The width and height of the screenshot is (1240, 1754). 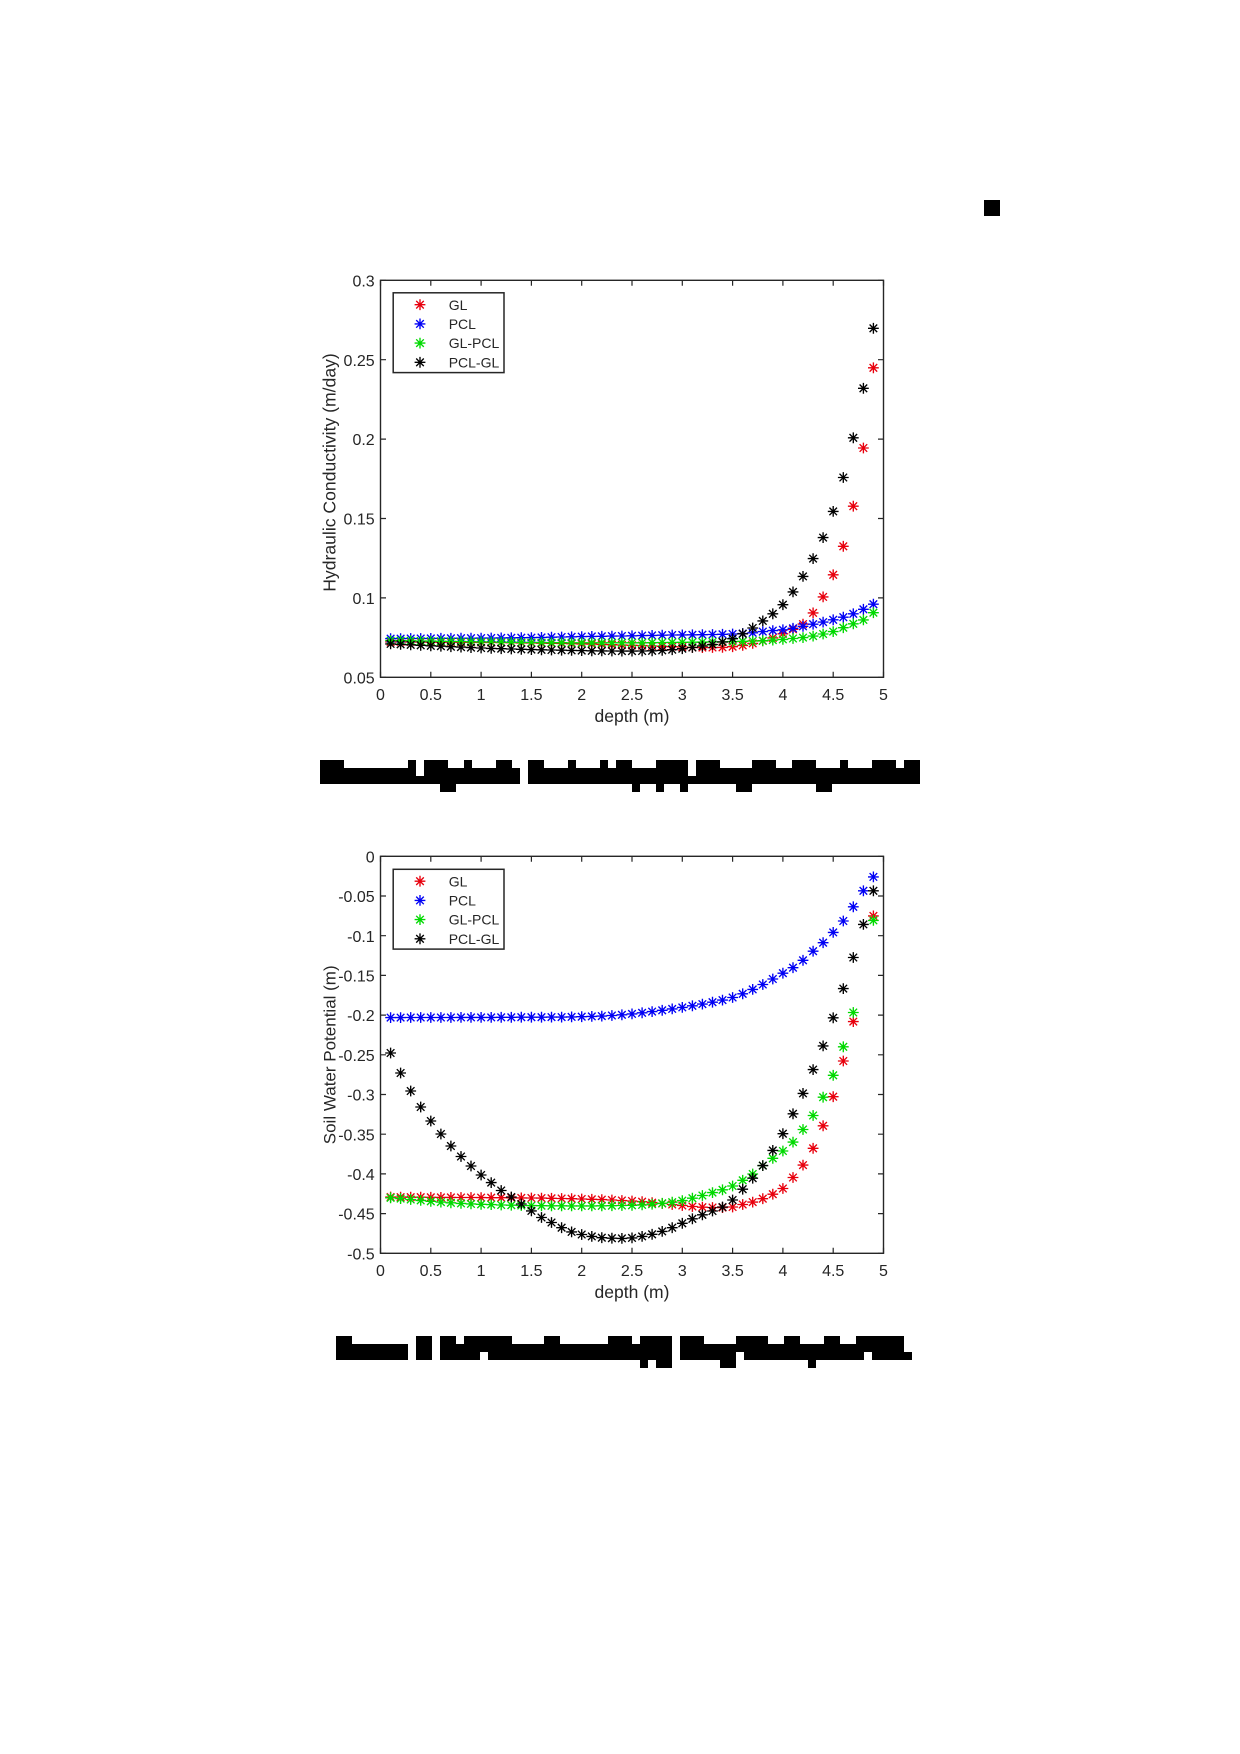 What do you see at coordinates (330, 1054) in the screenshot?
I see `svg-text: Soil Water Potential (m)` at bounding box center [330, 1054].